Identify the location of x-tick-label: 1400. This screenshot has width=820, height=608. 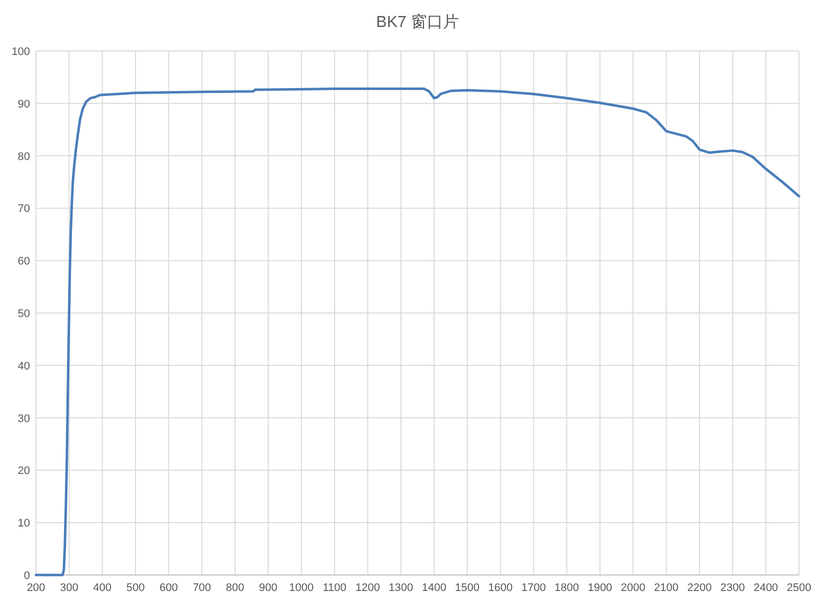
(434, 588).